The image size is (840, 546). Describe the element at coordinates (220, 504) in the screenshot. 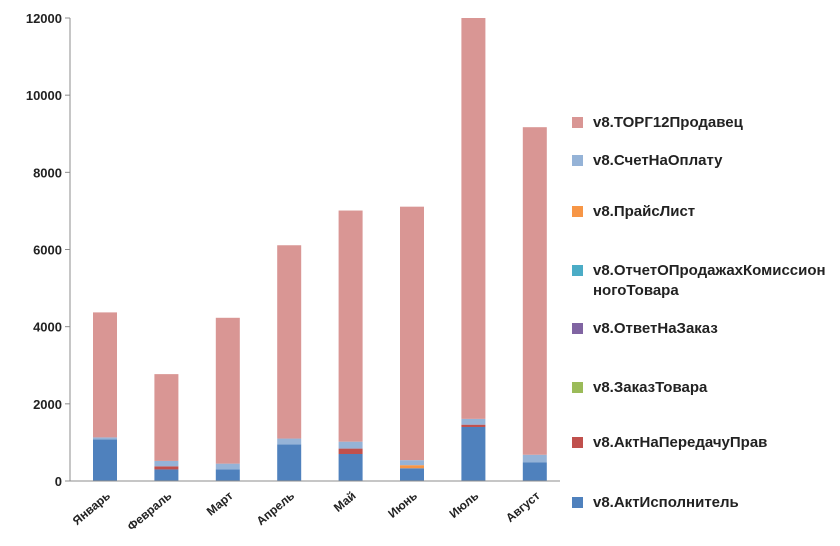

I see `x-tick-label: Март` at that location.